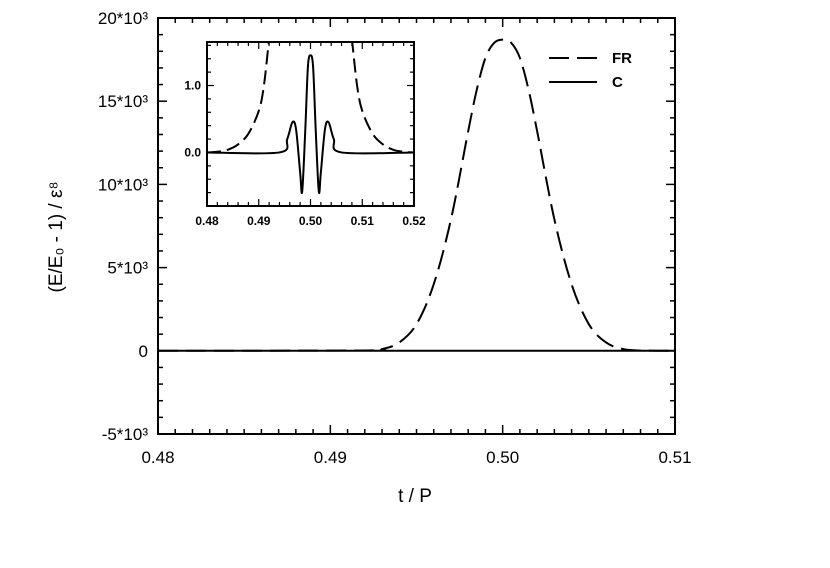 This screenshot has height=568, width=830. What do you see at coordinates (238, 98) in the screenshot?
I see `inset-series-line-fr-left` at bounding box center [238, 98].